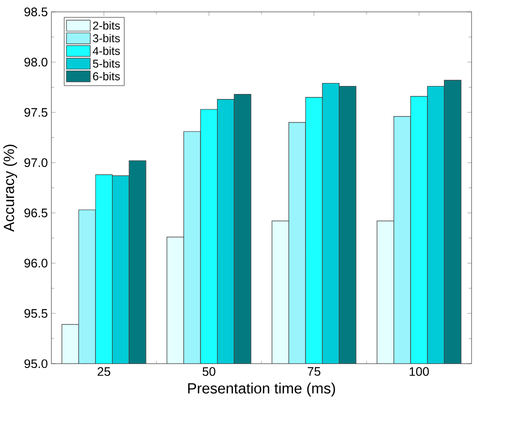 The height and width of the screenshot is (438, 532). What do you see at coordinates (106, 63) in the screenshot?
I see `legend-label: 5-bits` at bounding box center [106, 63].